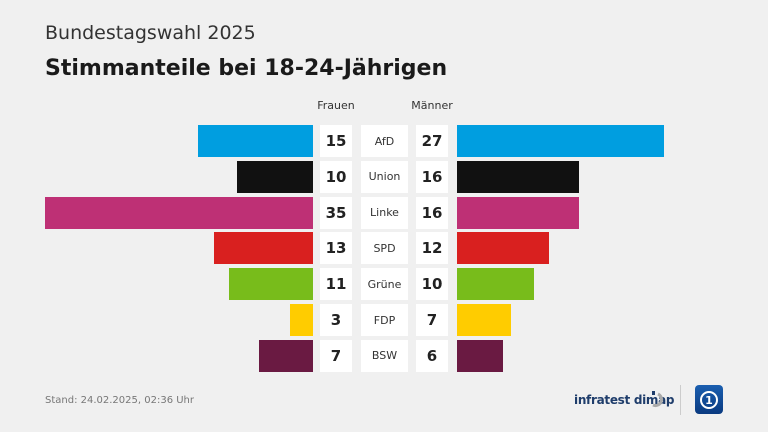 Image resolution: width=768 pixels, height=432 pixels. I want to click on party-label: AfD, so click(384, 141).